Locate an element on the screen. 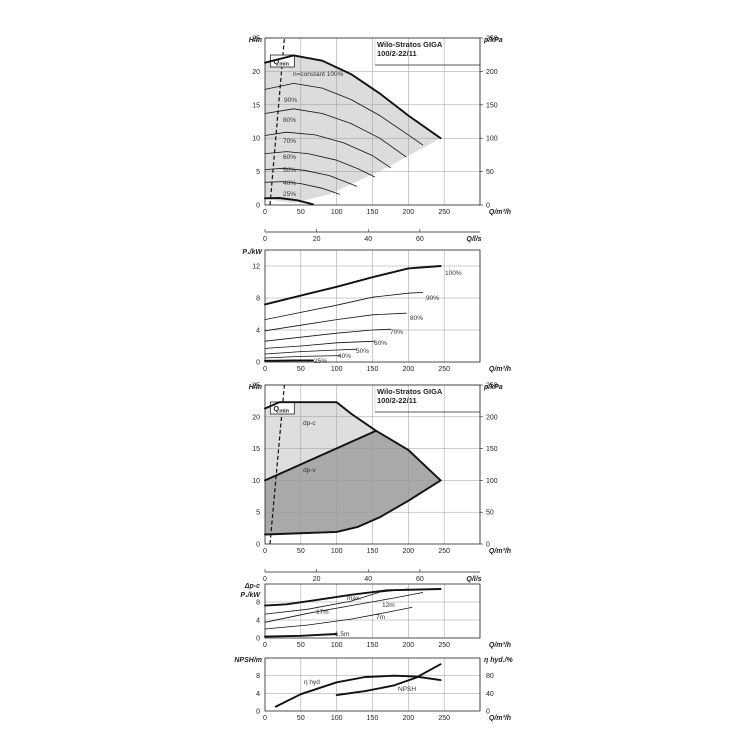 This screenshot has width=750, height=750. series-label: 80% is located at coordinates (289, 120).